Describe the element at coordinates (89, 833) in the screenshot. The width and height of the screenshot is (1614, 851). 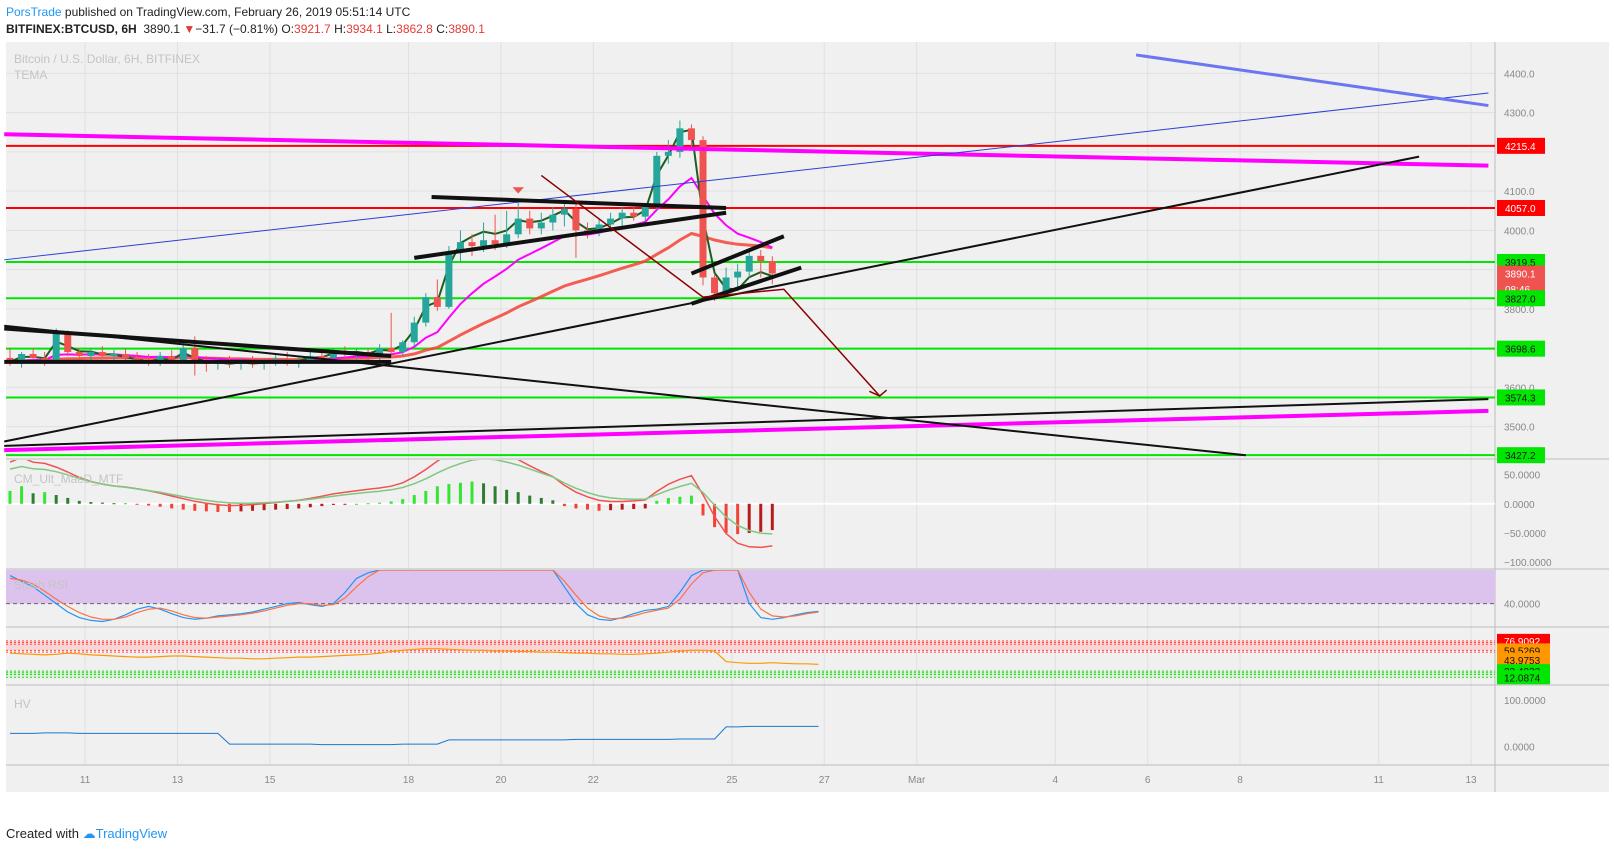
I see `tradingview-logo-icon: ☁` at that location.